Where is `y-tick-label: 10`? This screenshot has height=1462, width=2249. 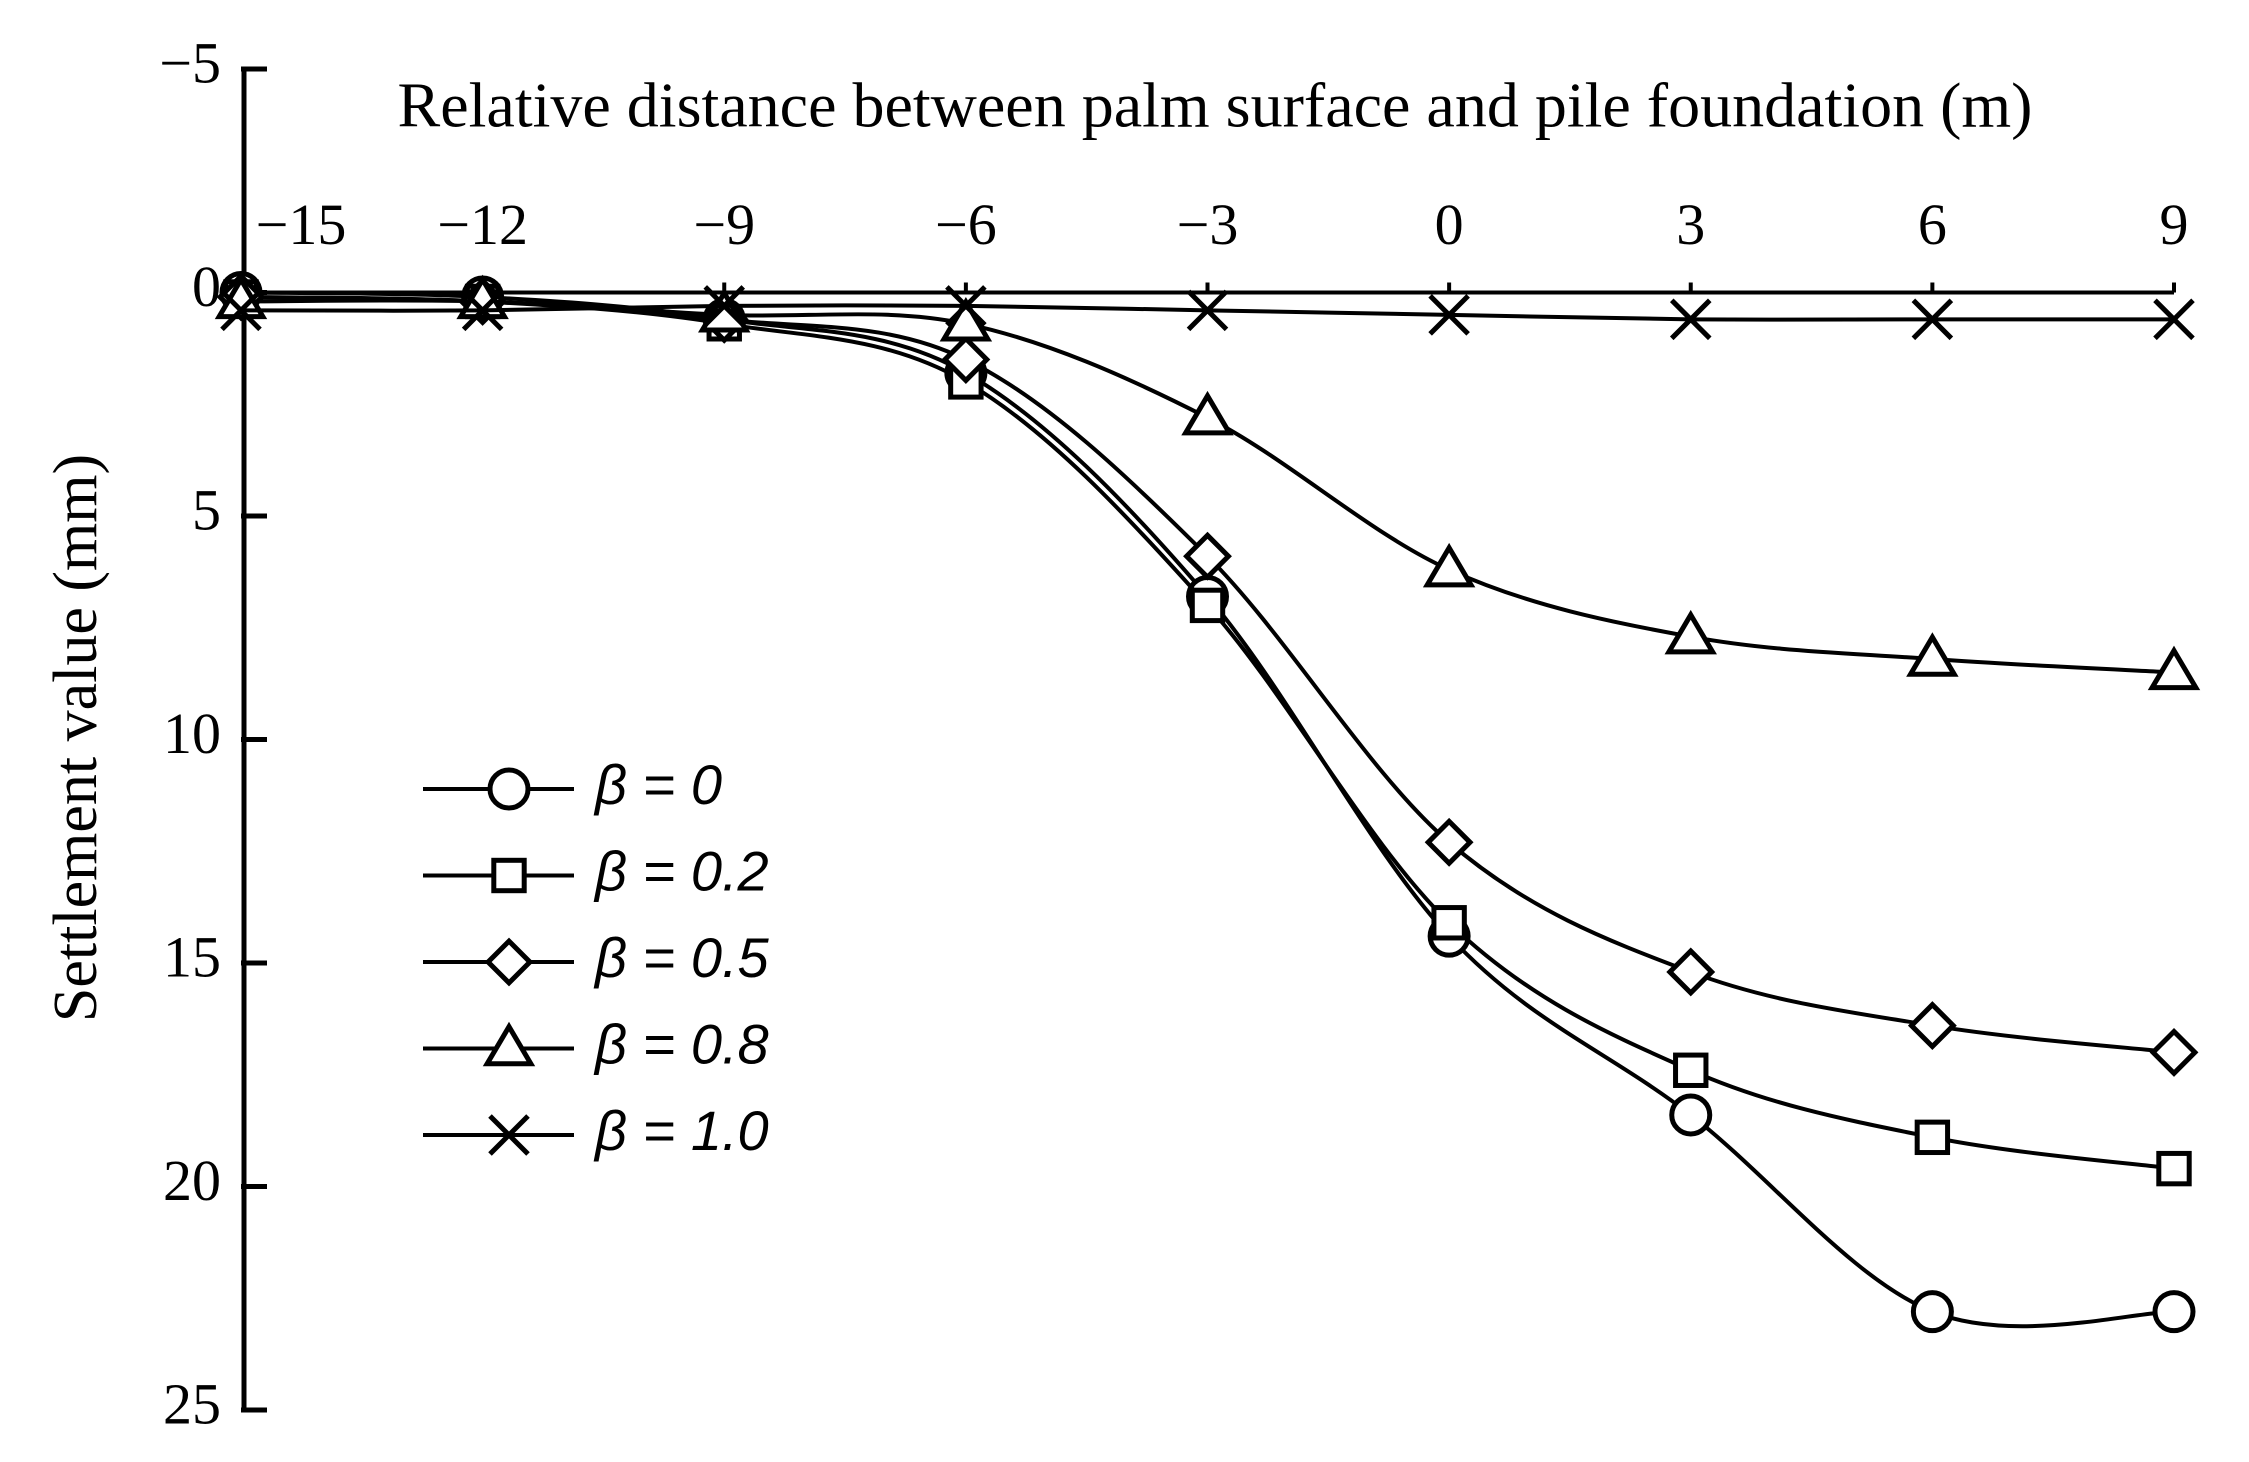
y-tick-label: 10 is located at coordinates (192, 733).